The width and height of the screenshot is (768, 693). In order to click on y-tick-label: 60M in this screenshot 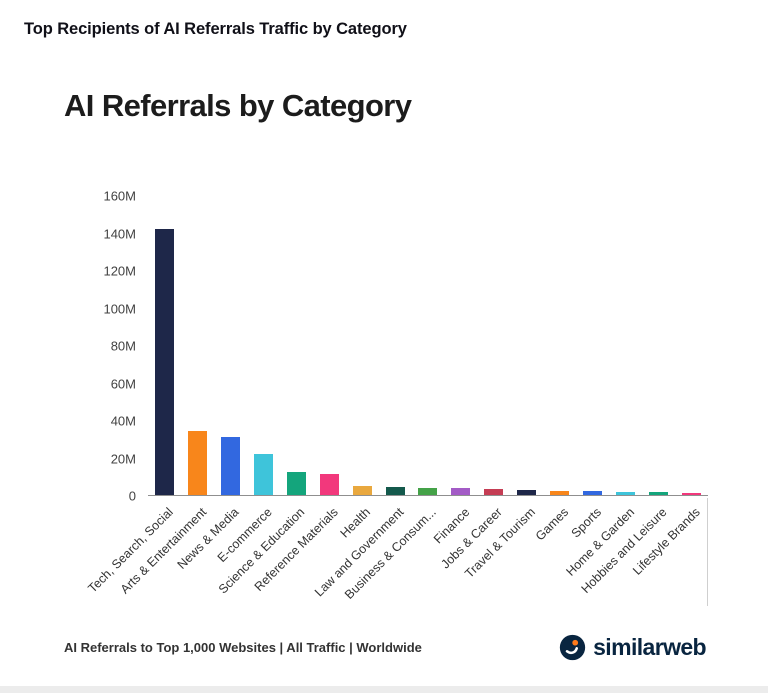, I will do `click(123, 383)`.